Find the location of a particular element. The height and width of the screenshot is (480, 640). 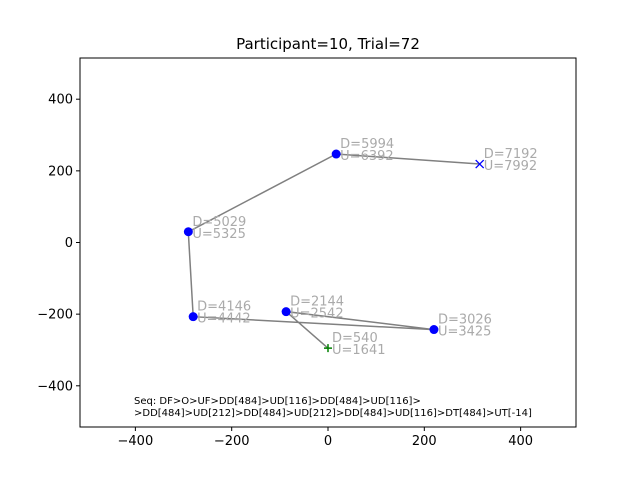

y-tick-label: −400 is located at coordinates (55, 386).